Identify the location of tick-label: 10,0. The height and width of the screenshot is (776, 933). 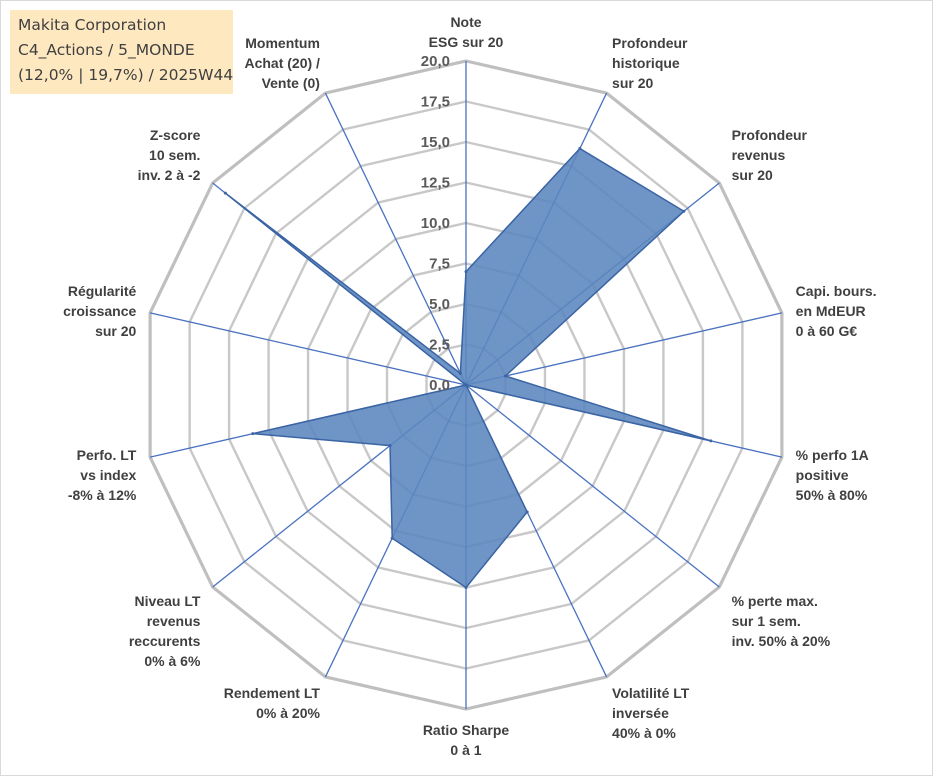
(435, 223).